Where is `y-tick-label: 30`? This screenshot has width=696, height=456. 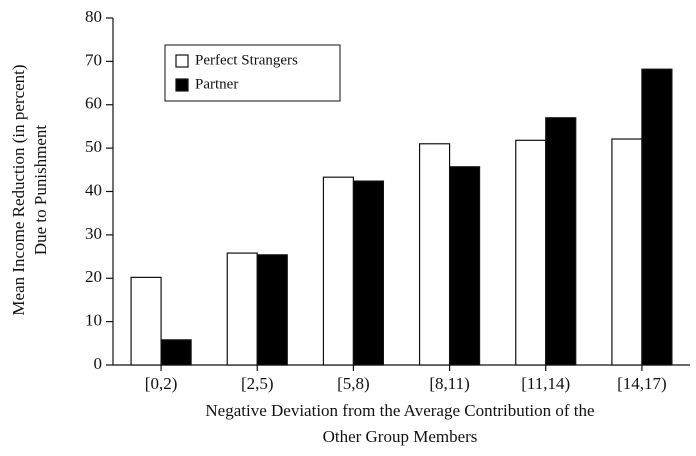 y-tick-label: 30 is located at coordinates (93, 233).